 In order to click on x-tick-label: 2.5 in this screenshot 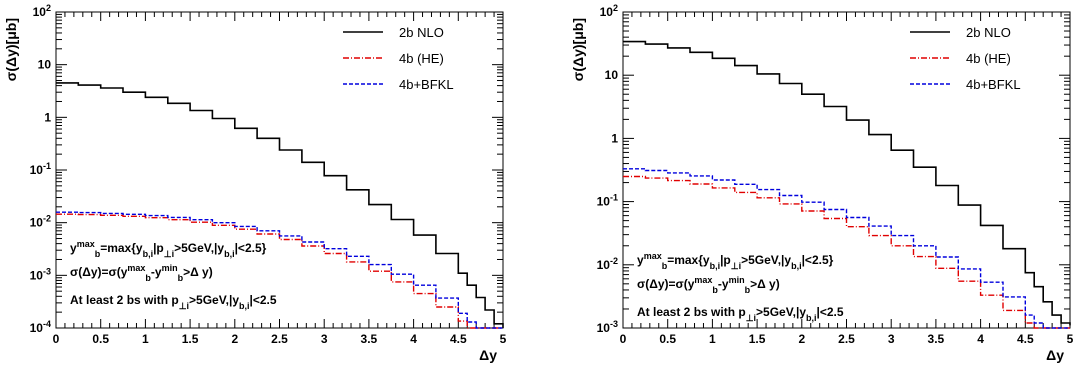, I will do `click(846, 339)`.